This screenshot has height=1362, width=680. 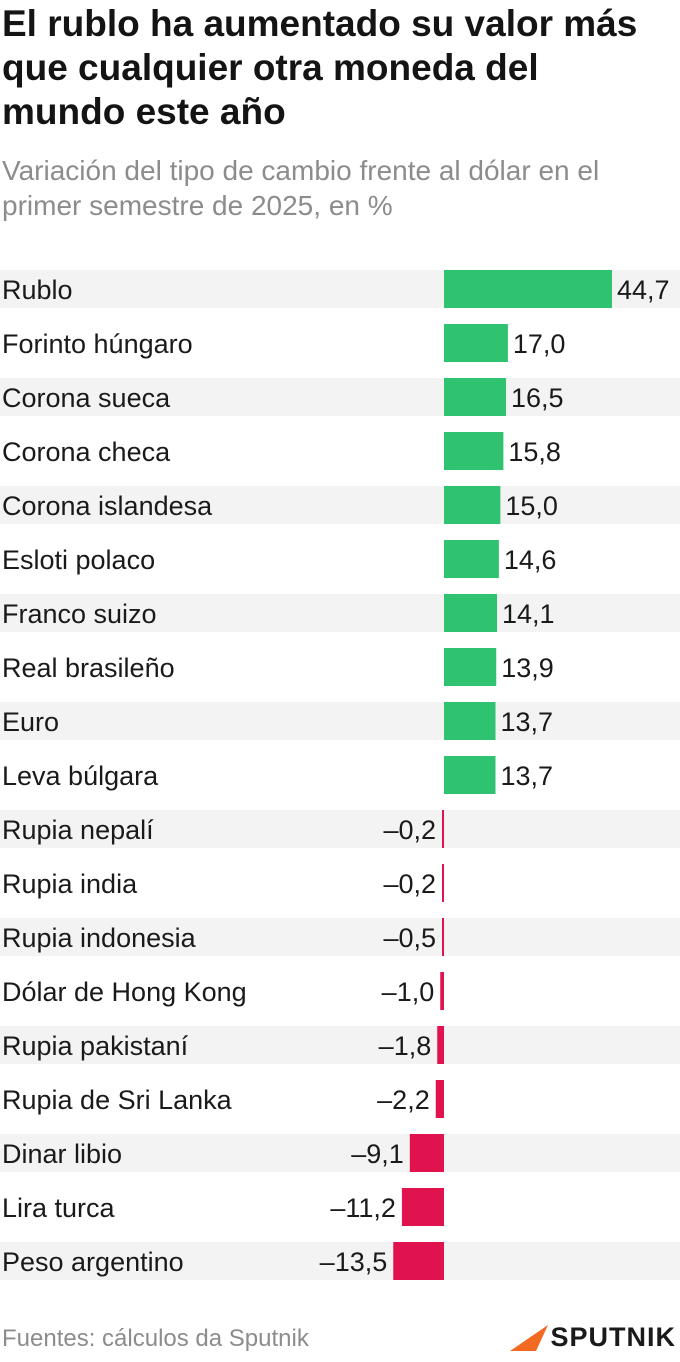 I want to click on category-label: Rupia india, so click(x=70, y=884).